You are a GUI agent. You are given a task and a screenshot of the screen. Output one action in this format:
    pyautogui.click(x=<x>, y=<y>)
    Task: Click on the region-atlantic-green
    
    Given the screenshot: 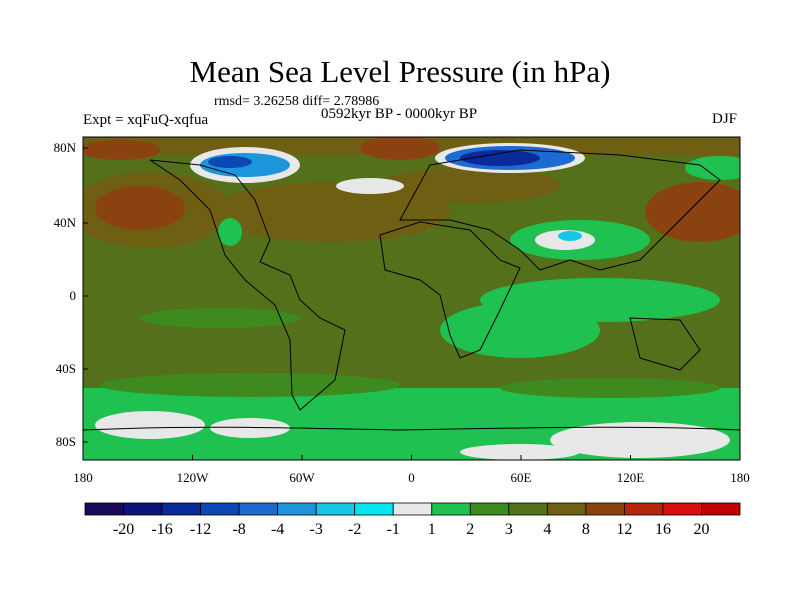 What is the action you would take?
    pyautogui.click(x=230, y=232)
    